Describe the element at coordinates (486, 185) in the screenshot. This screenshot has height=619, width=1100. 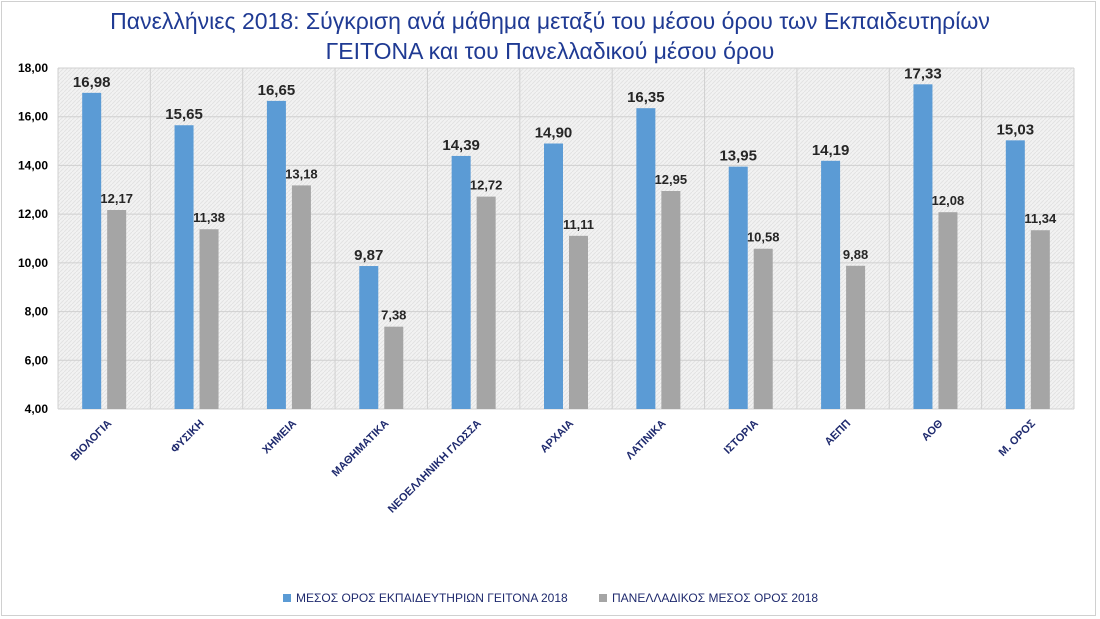
I see `data-label-series-2: 12,72` at that location.